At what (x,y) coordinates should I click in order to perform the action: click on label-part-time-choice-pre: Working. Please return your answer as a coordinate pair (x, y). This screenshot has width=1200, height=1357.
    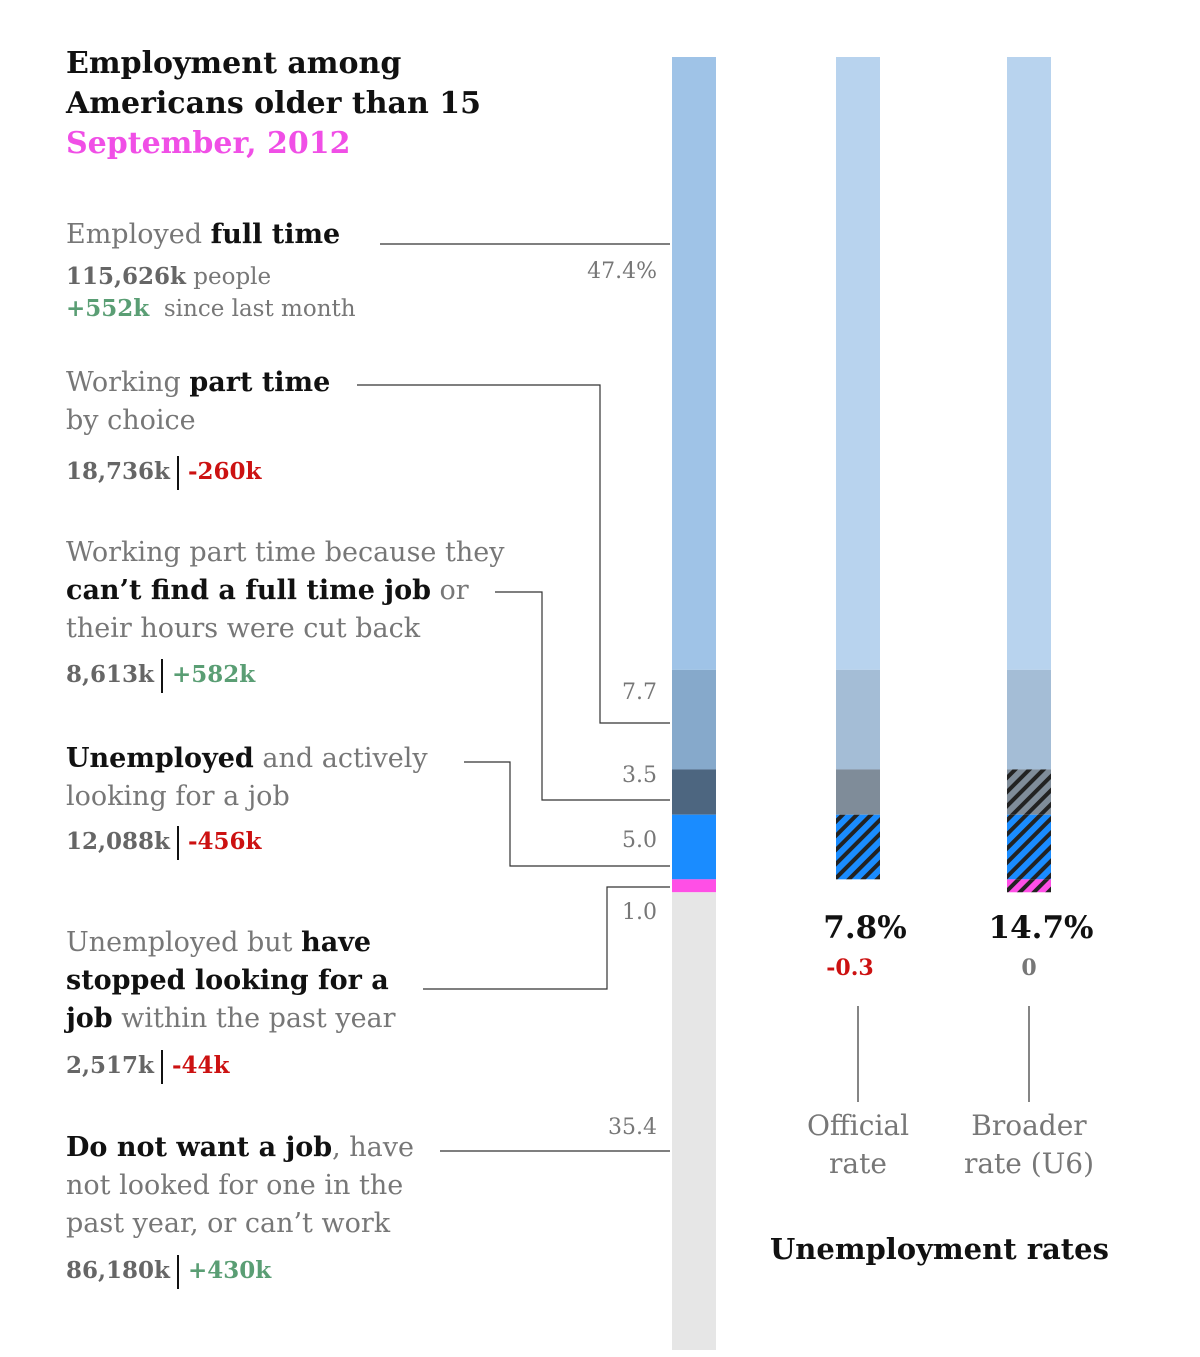
    Looking at the image, I should click on (128, 382).